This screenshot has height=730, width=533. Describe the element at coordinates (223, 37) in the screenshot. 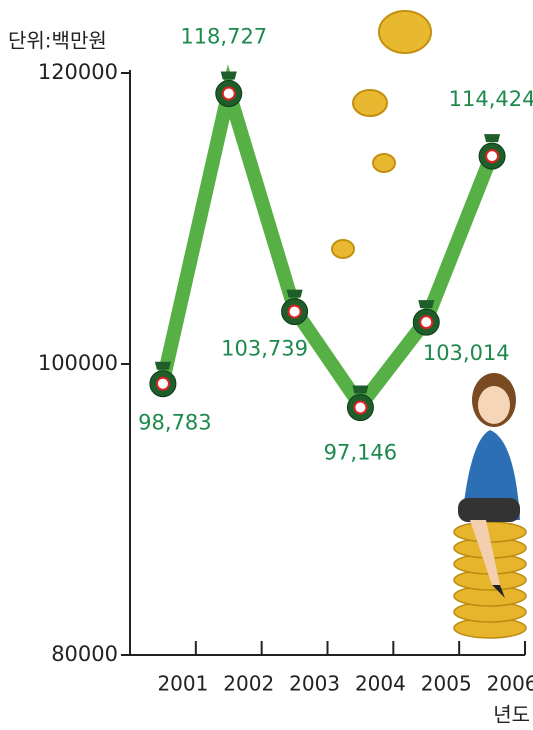

I see `data-label: 118,727` at that location.